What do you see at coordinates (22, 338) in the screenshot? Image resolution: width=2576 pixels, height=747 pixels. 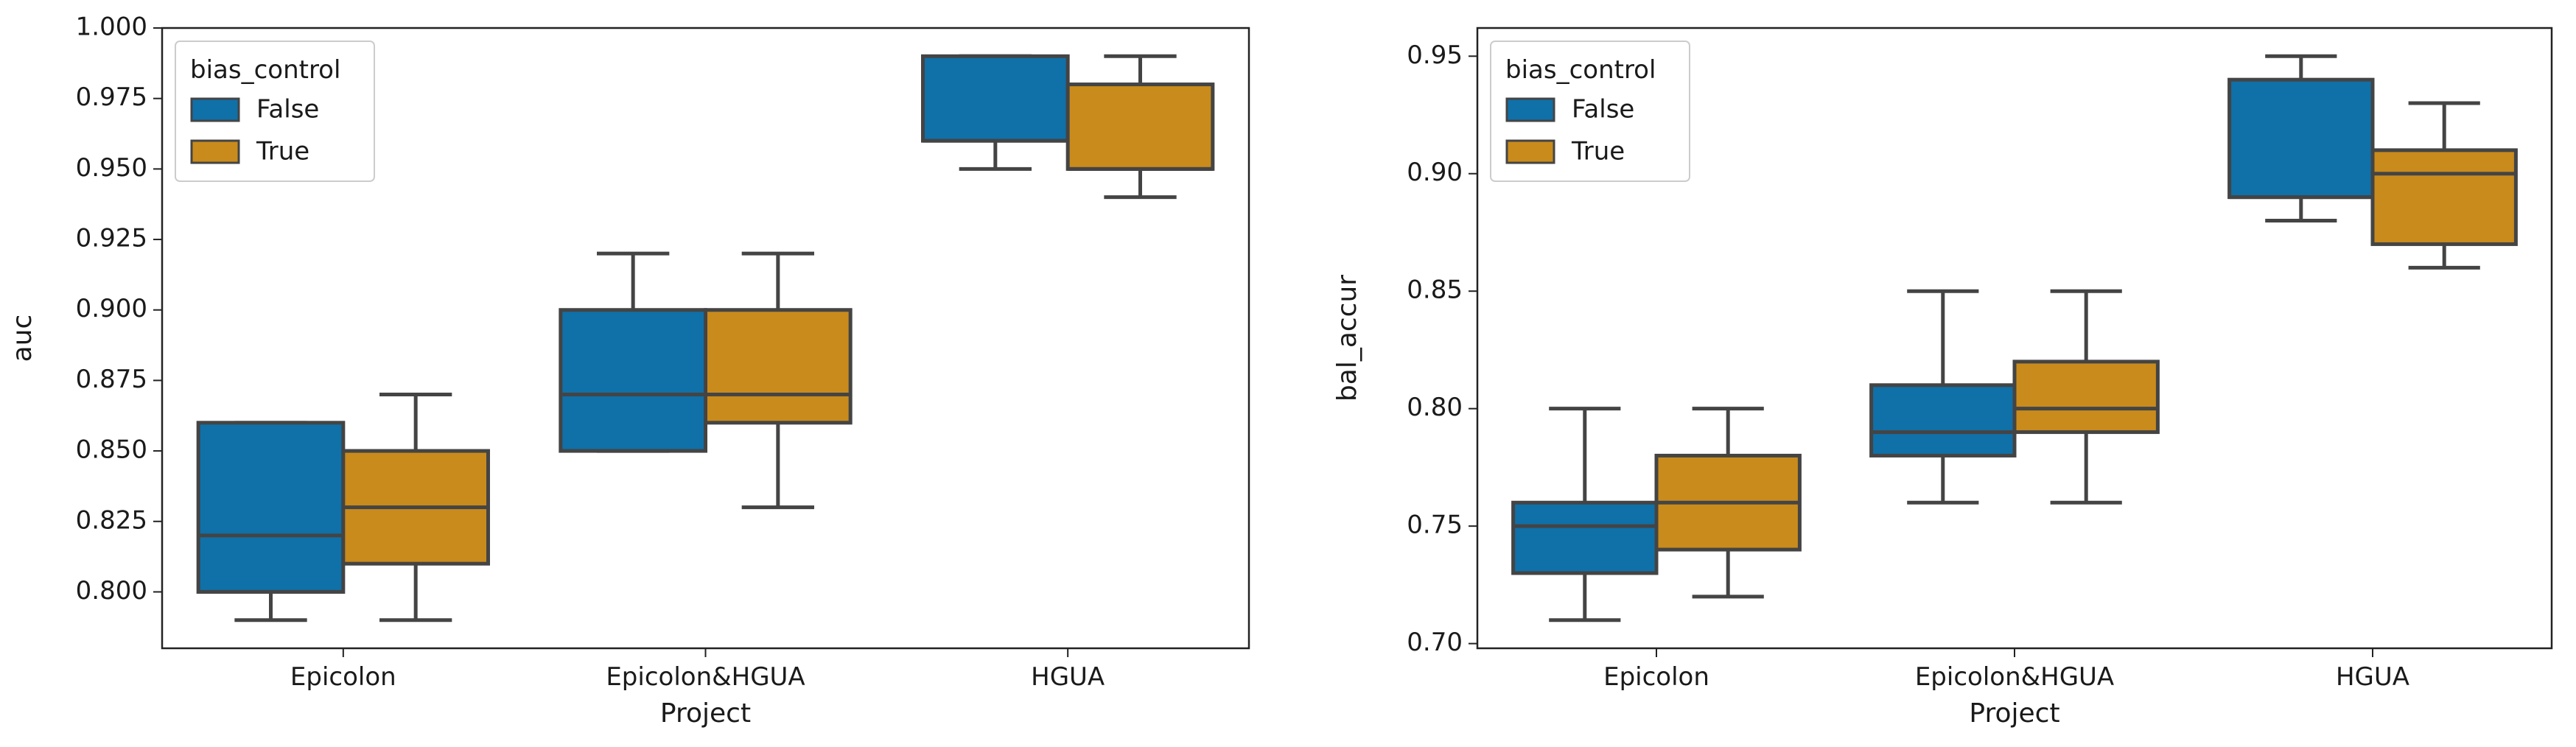 I see `y-axis-label: auc` at bounding box center [22, 338].